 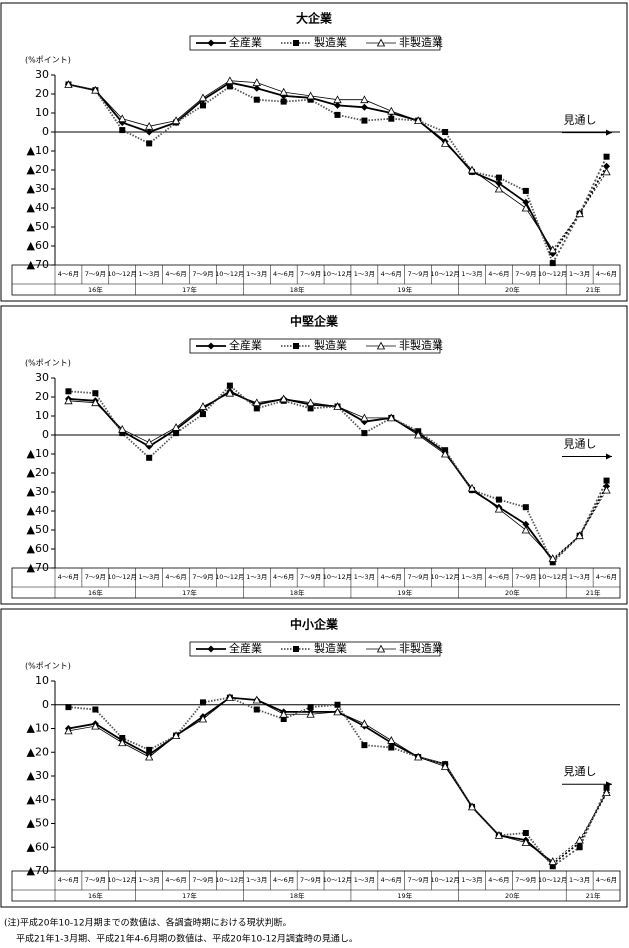 What do you see at coordinates (38, 188) in the screenshot?
I see `y-tick-label: ▲30` at bounding box center [38, 188].